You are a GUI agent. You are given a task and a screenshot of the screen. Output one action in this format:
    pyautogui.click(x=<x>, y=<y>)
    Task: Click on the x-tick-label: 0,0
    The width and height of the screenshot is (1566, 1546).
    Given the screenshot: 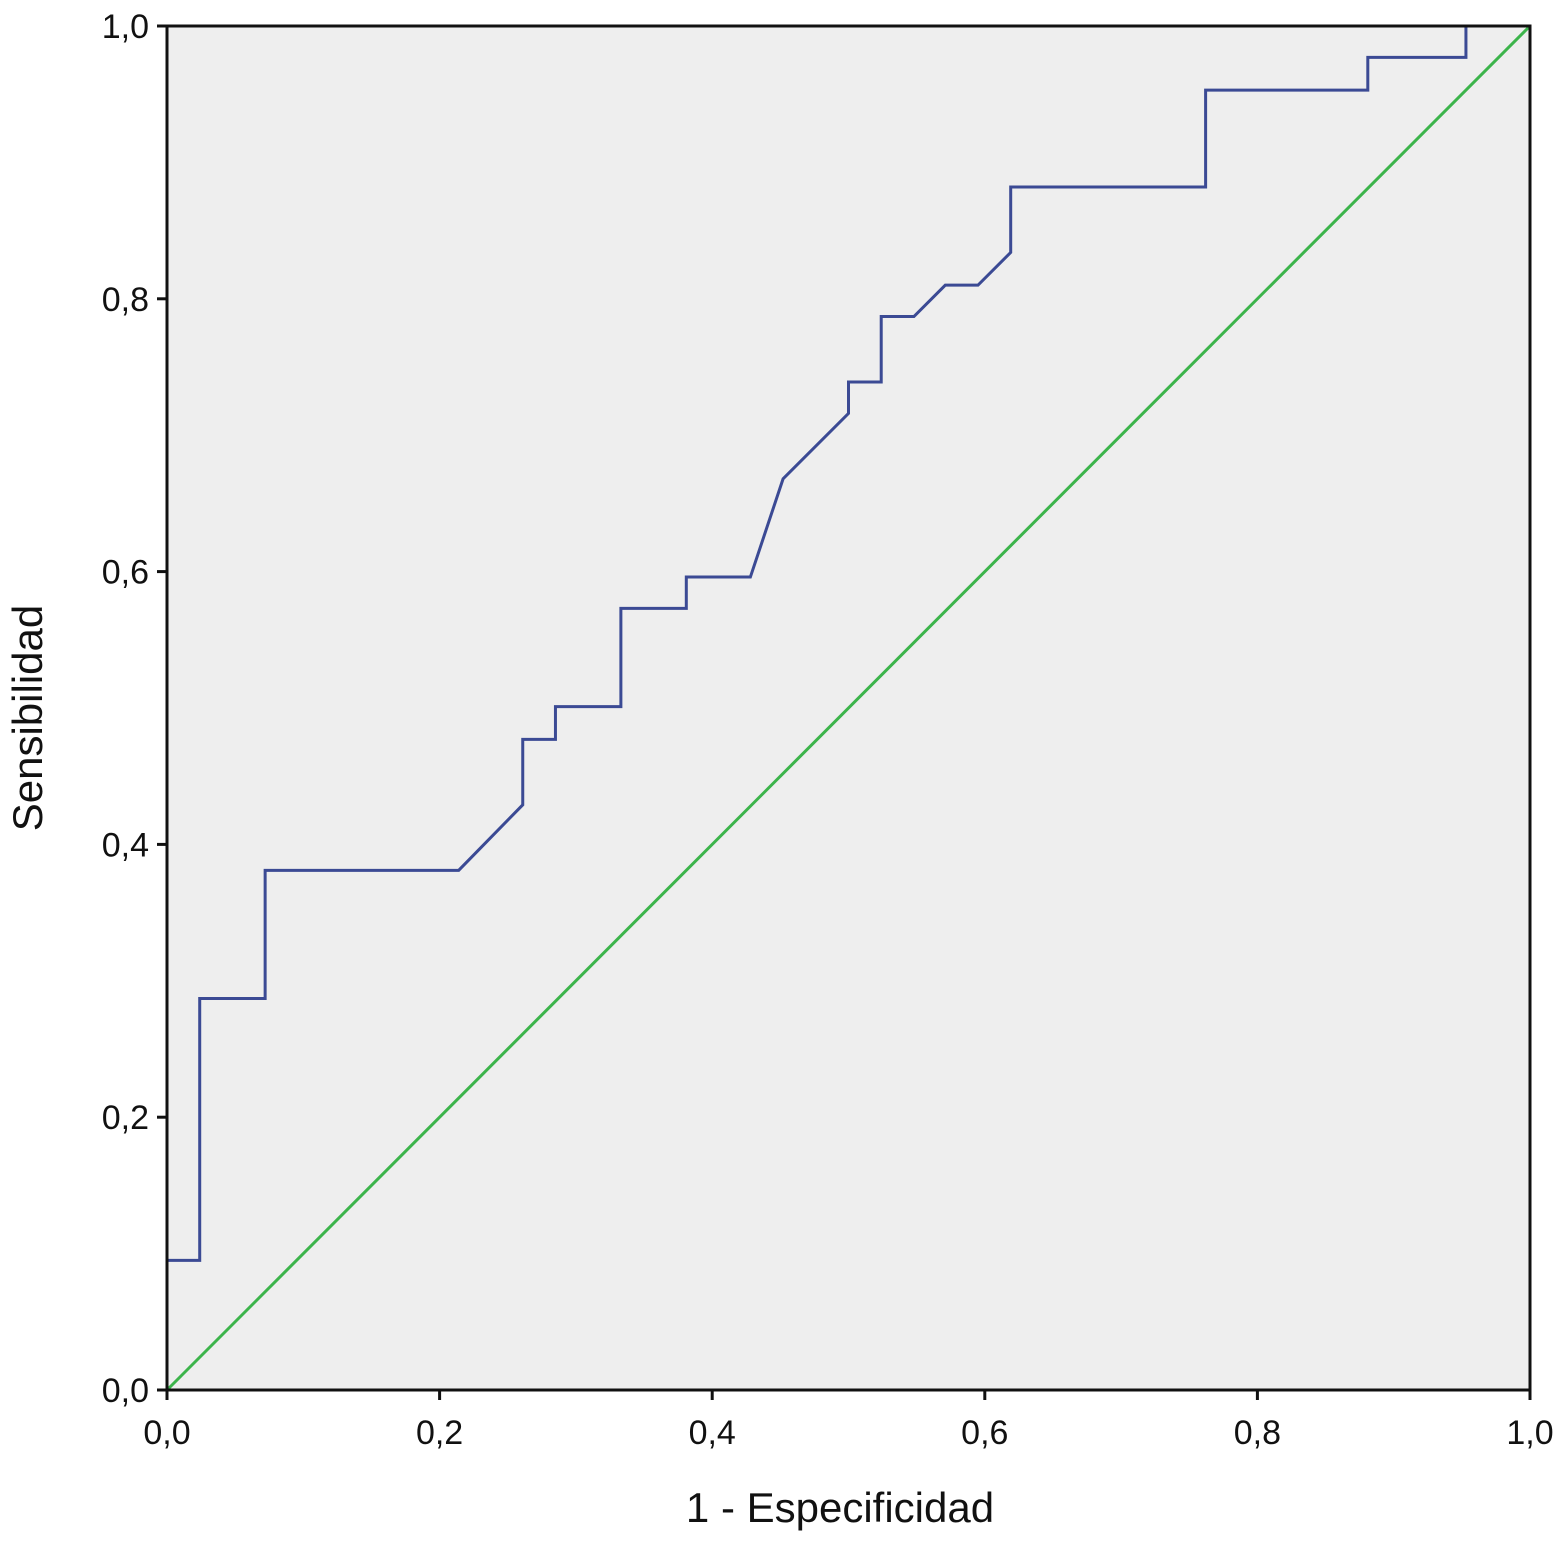 What is the action you would take?
    pyautogui.click(x=166, y=1433)
    